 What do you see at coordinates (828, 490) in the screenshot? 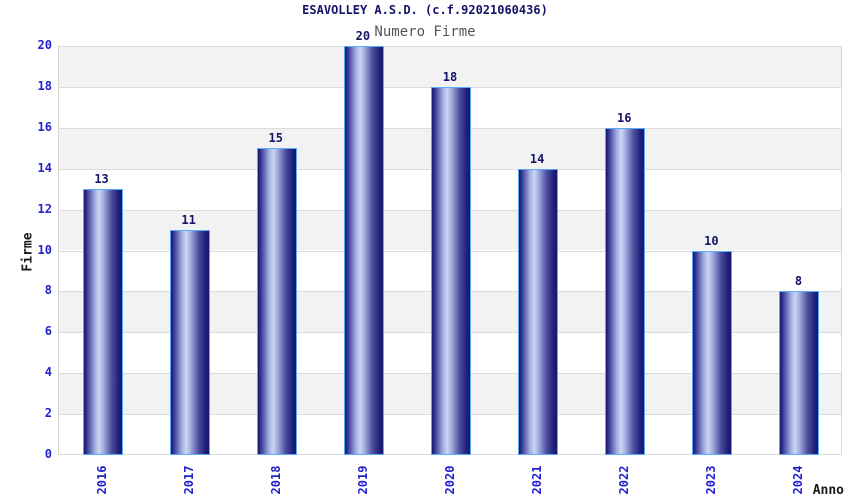
I see `x-axis-title: Anno` at bounding box center [828, 490].